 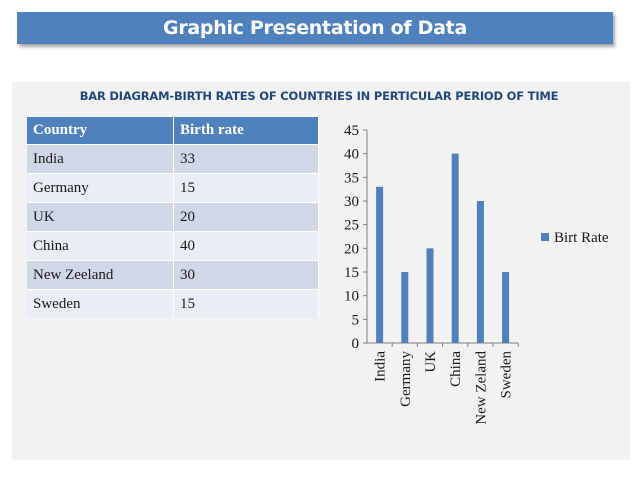 I want to click on table-cell-birth-rate: 20, so click(x=246, y=217).